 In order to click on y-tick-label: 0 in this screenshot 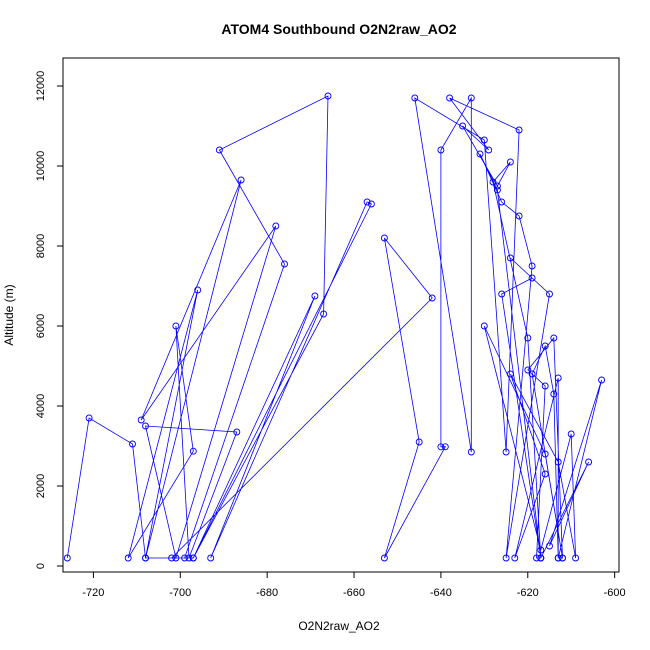, I will do `click(41, 566)`.